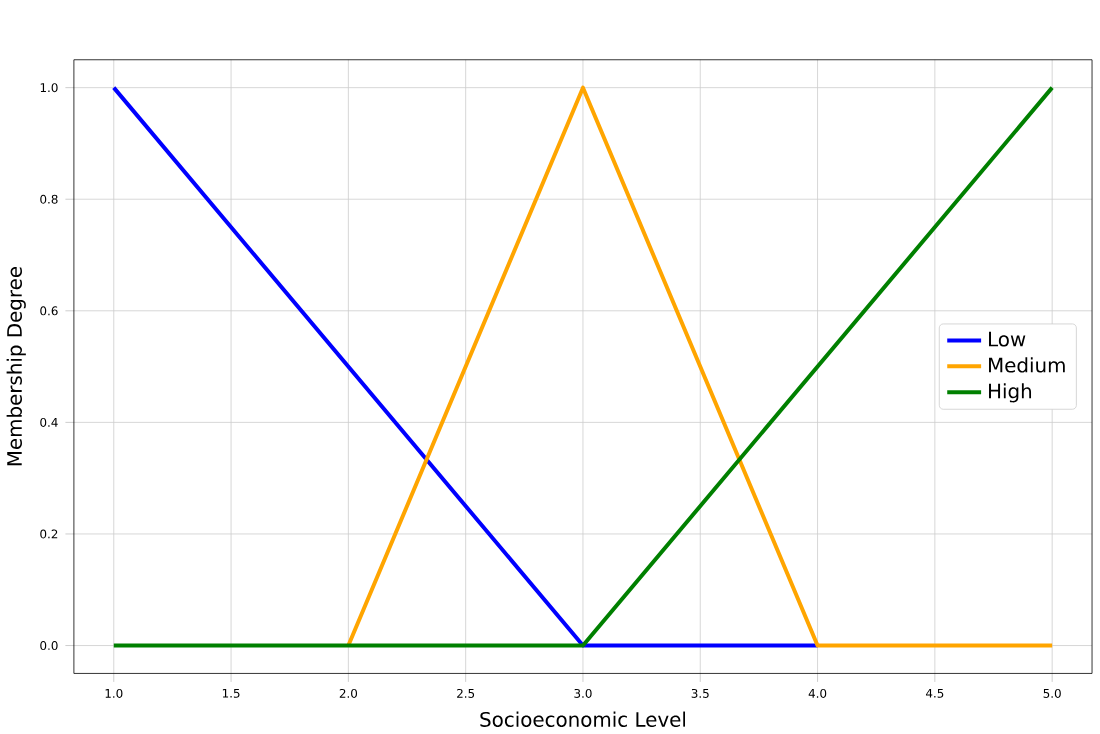  What do you see at coordinates (1007, 339) in the screenshot?
I see `legend-label: Low` at bounding box center [1007, 339].